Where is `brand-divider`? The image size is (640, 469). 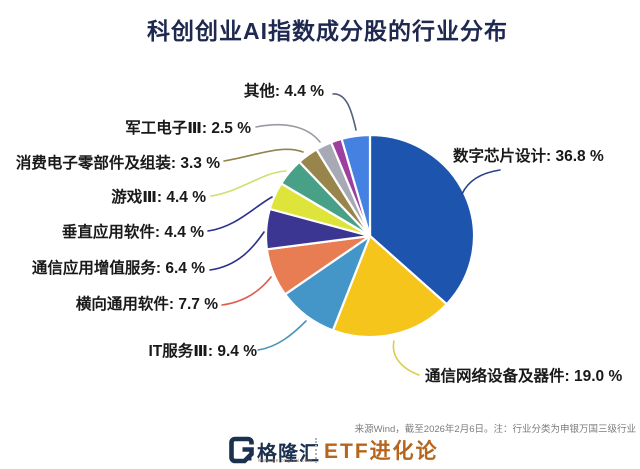 brand-divider is located at coordinates (316, 450).